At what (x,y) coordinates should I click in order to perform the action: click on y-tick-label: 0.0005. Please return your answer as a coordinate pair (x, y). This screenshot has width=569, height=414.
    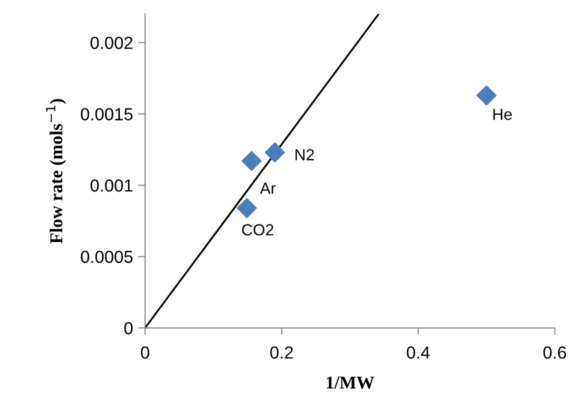
    Looking at the image, I should click on (106, 257).